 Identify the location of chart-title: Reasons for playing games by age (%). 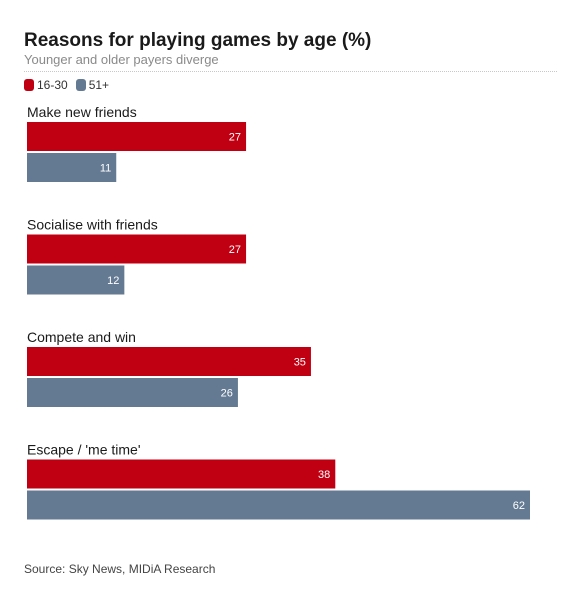
(198, 40).